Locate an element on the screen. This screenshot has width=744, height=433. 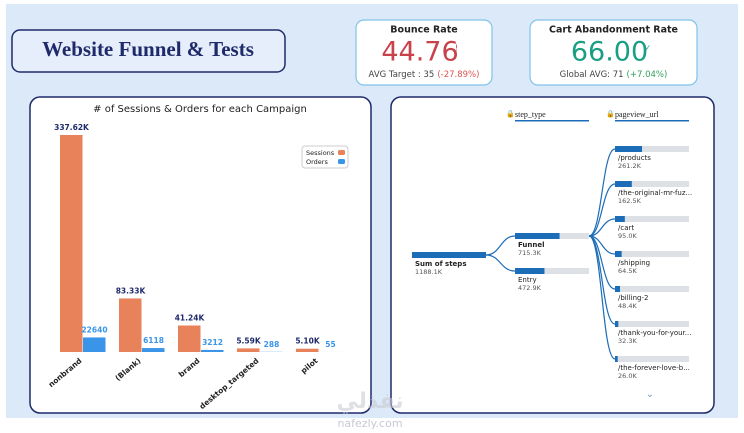
node-label: Sum of steps is located at coordinates (441, 264).